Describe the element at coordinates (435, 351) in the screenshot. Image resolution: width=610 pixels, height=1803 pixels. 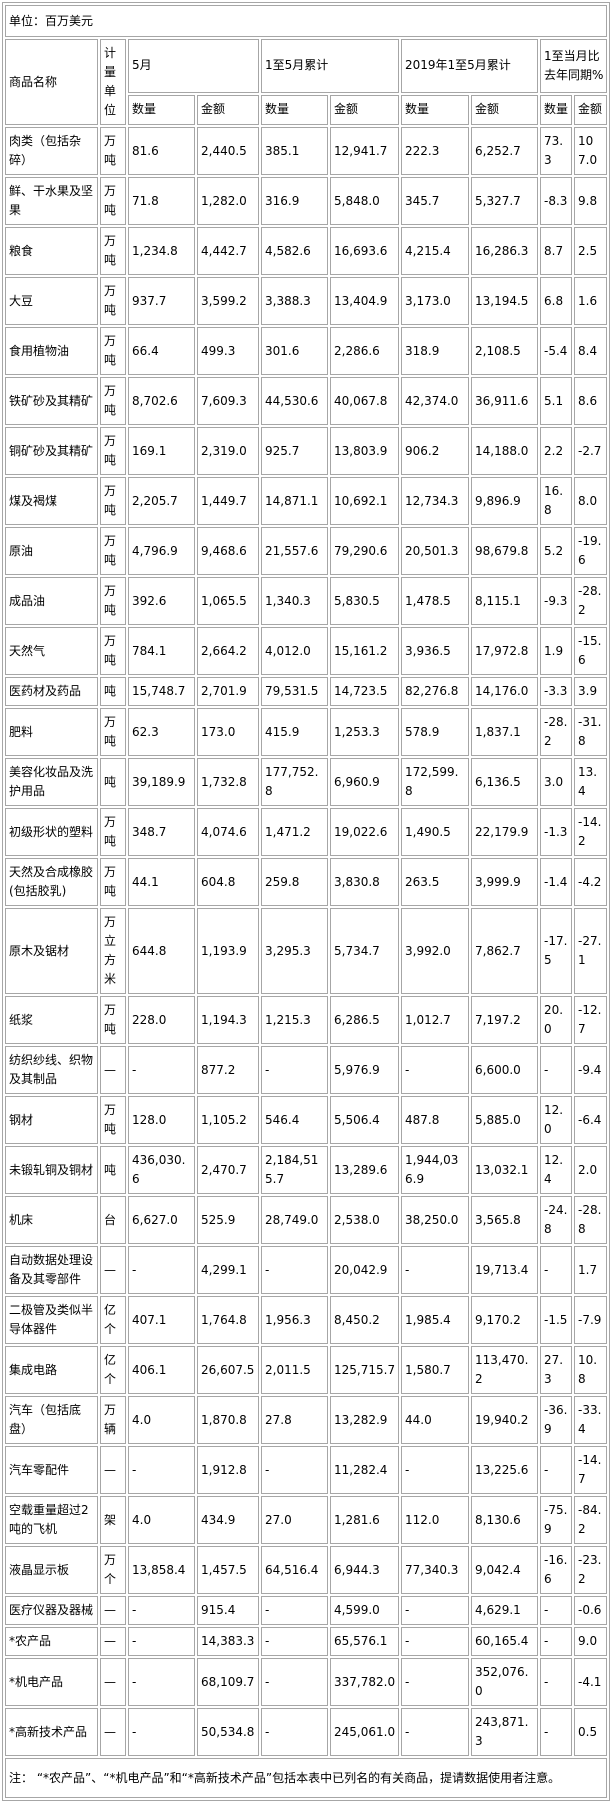
I see `value-cell: 318.9` at that location.